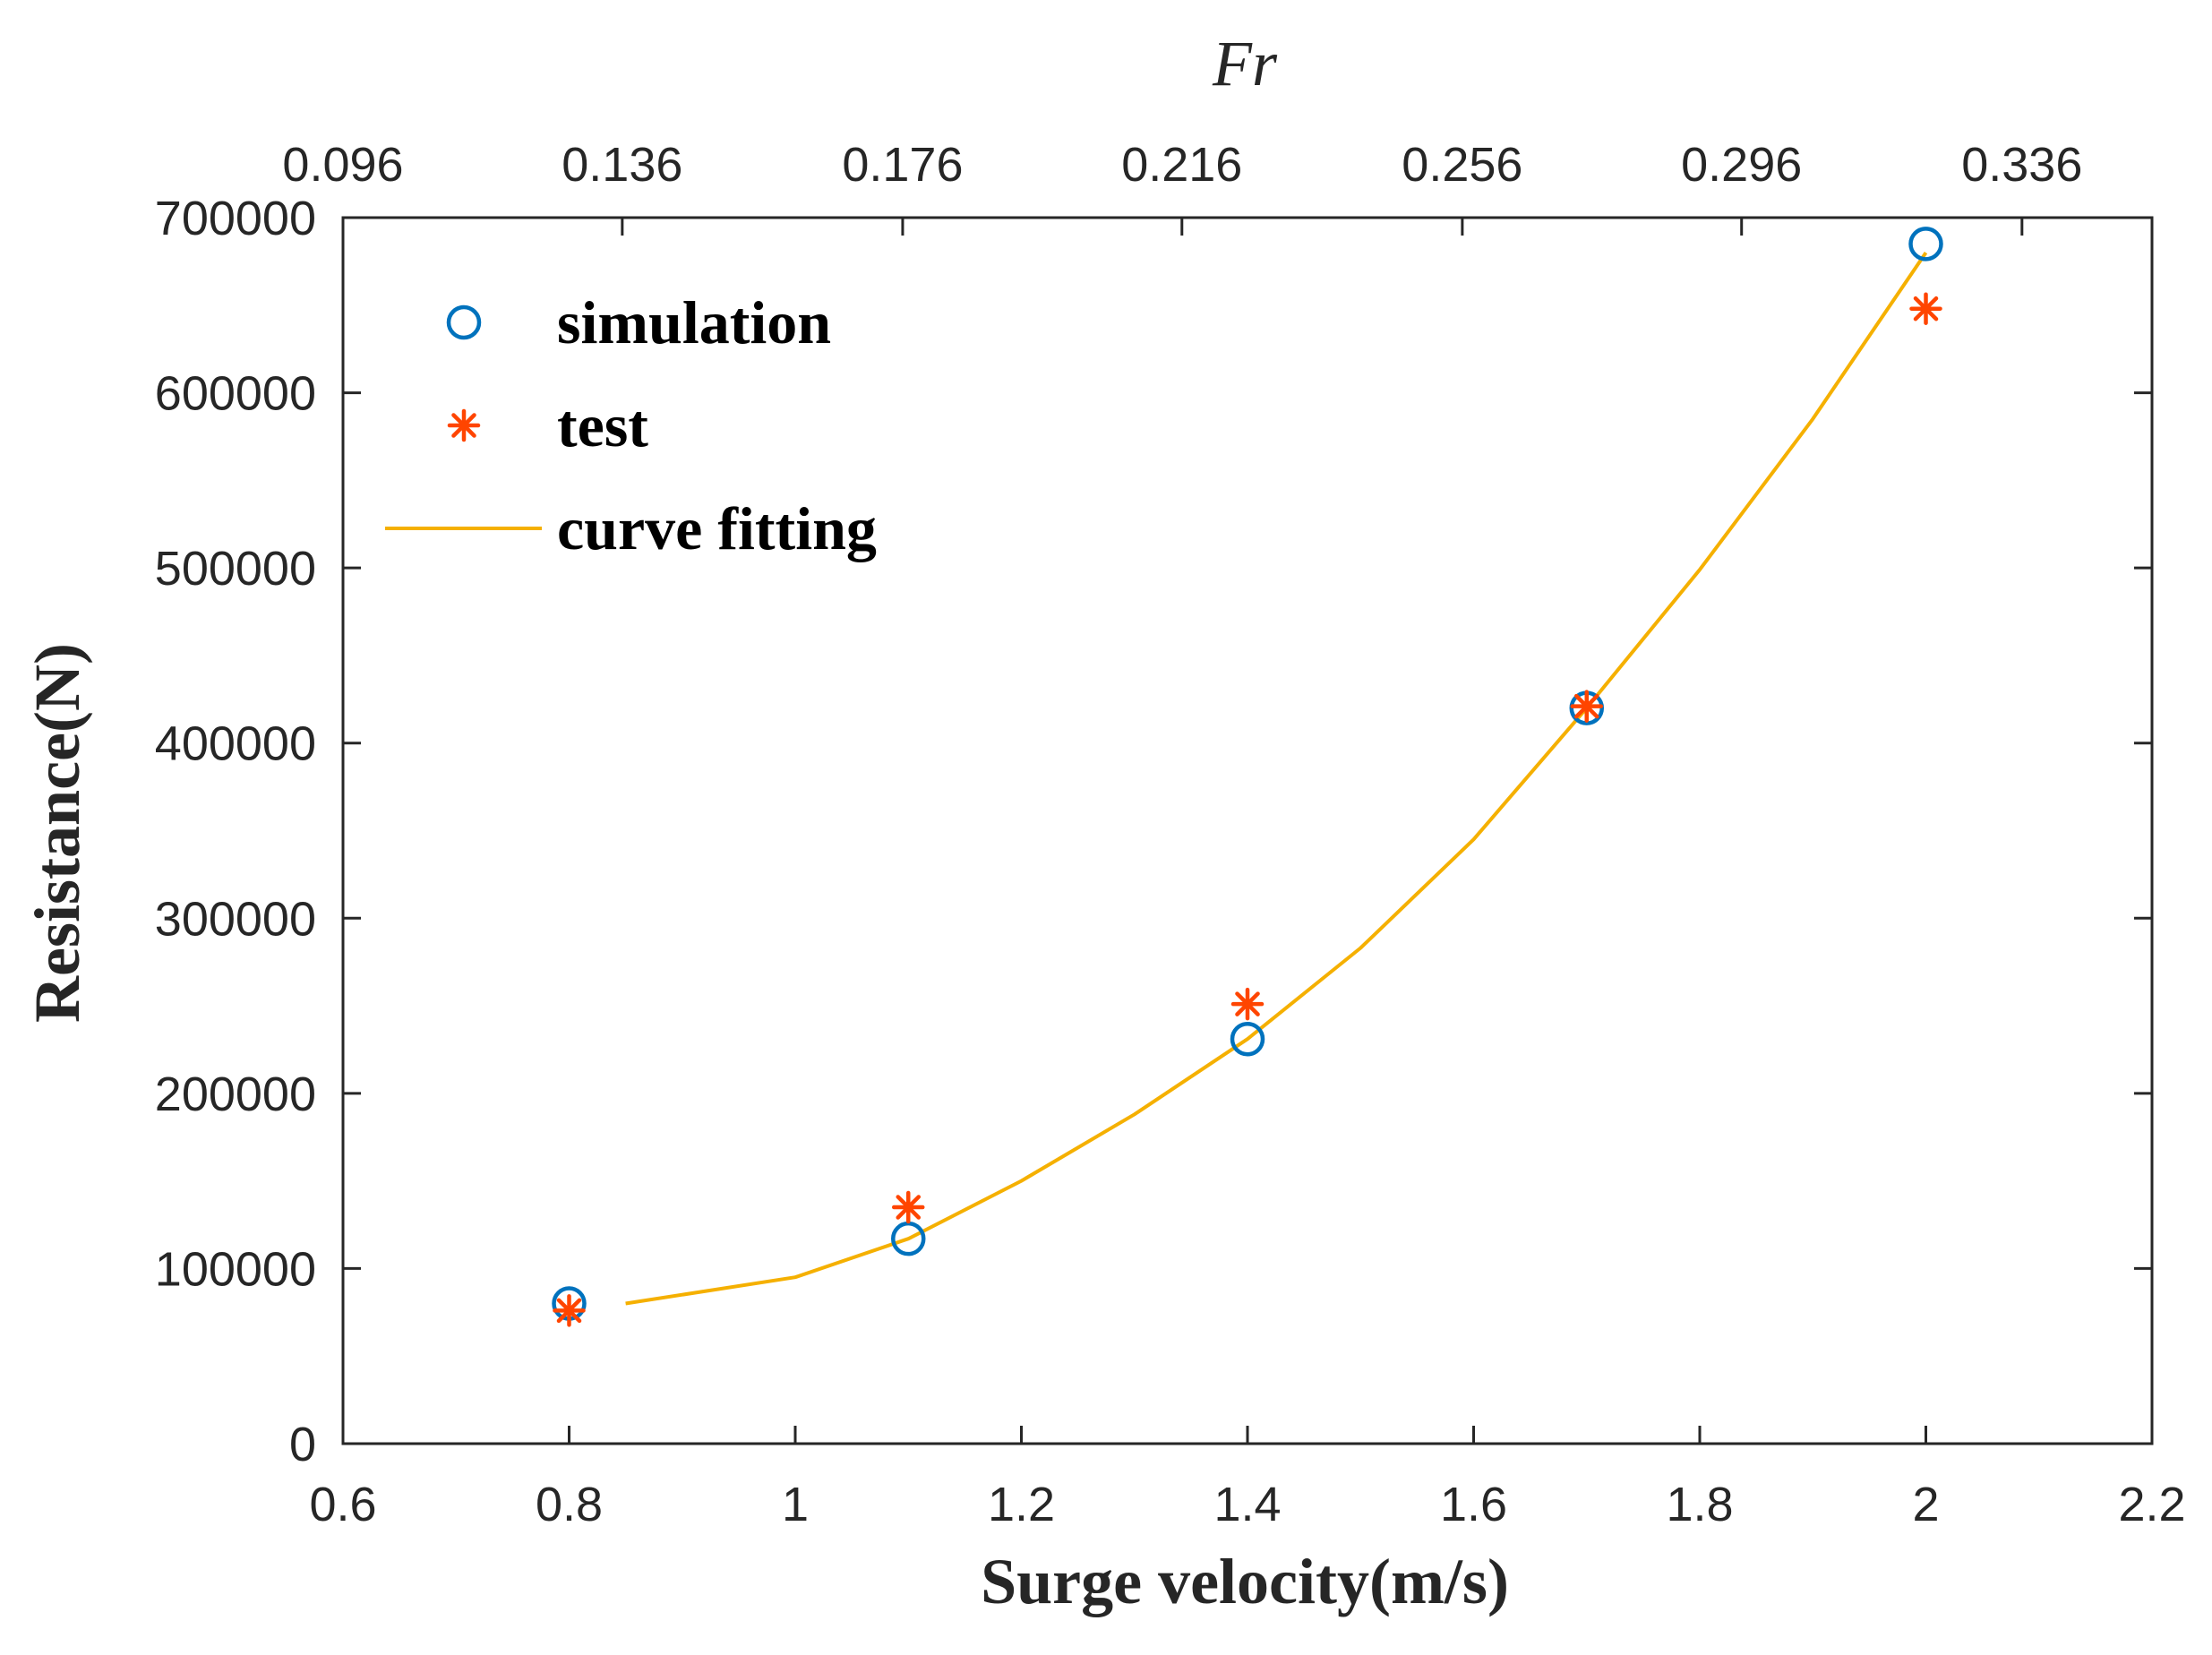 The width and height of the screenshot is (2212, 1655). Describe the element at coordinates (464, 322) in the screenshot. I see `legend-simulation-marker` at that location.